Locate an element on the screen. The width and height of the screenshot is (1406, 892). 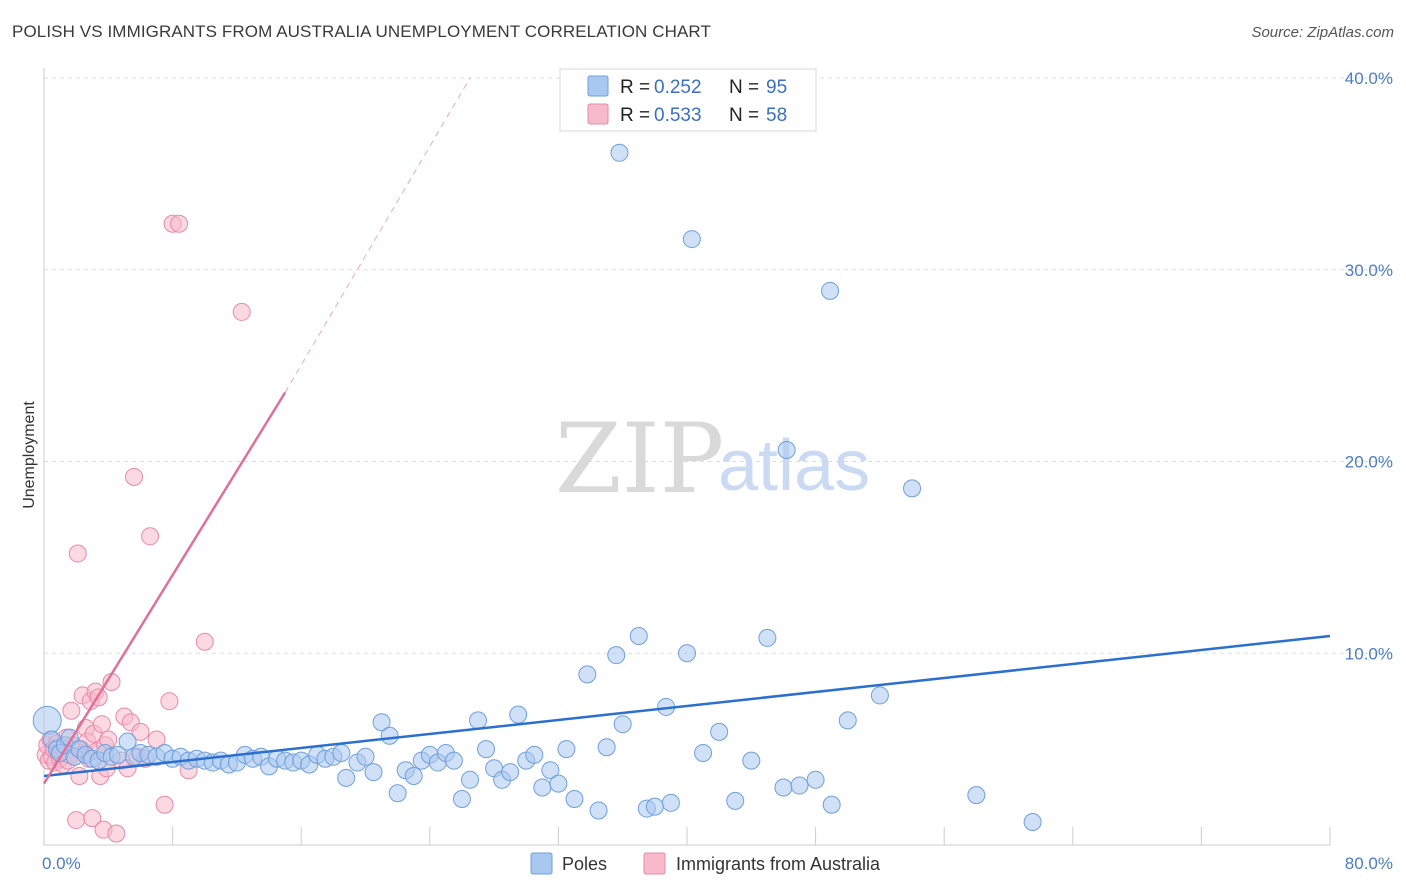
legend-n-value-poles: 95 is located at coordinates (776, 87).